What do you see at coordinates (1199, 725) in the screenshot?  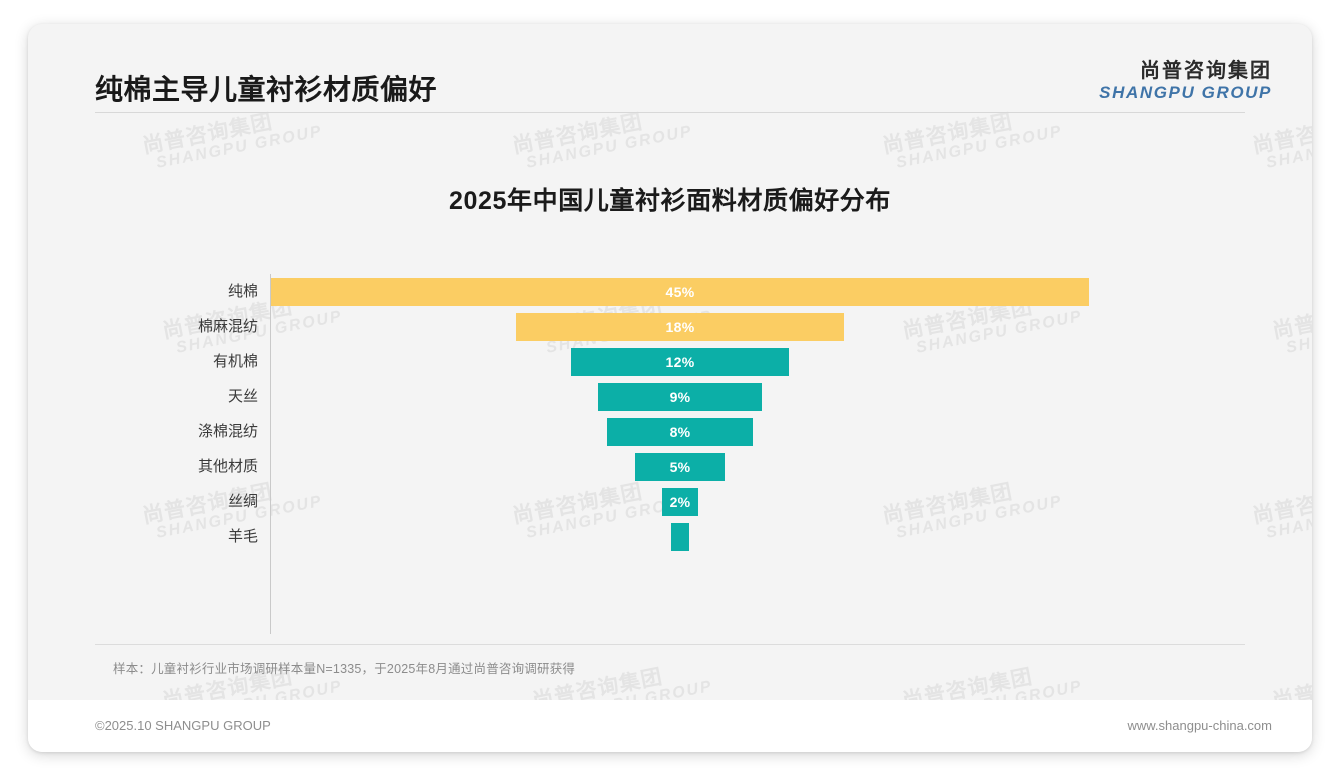 I see `footer-website: www.shangpu-china.com` at bounding box center [1199, 725].